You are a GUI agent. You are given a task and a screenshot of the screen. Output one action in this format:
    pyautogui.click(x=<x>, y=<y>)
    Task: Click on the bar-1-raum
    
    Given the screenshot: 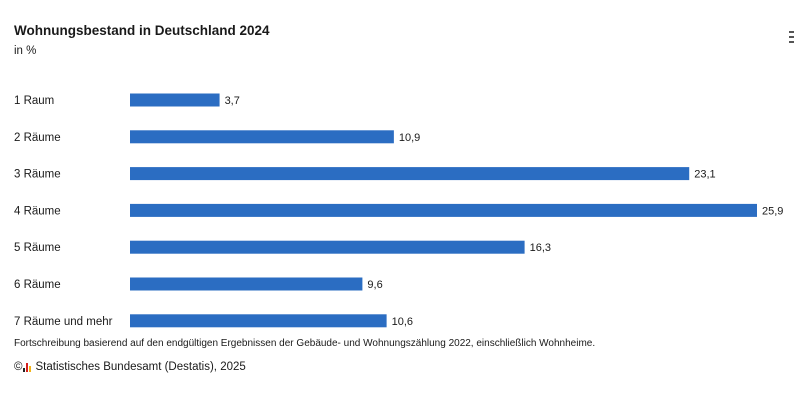 What is the action you would take?
    pyautogui.click(x=175, y=100)
    